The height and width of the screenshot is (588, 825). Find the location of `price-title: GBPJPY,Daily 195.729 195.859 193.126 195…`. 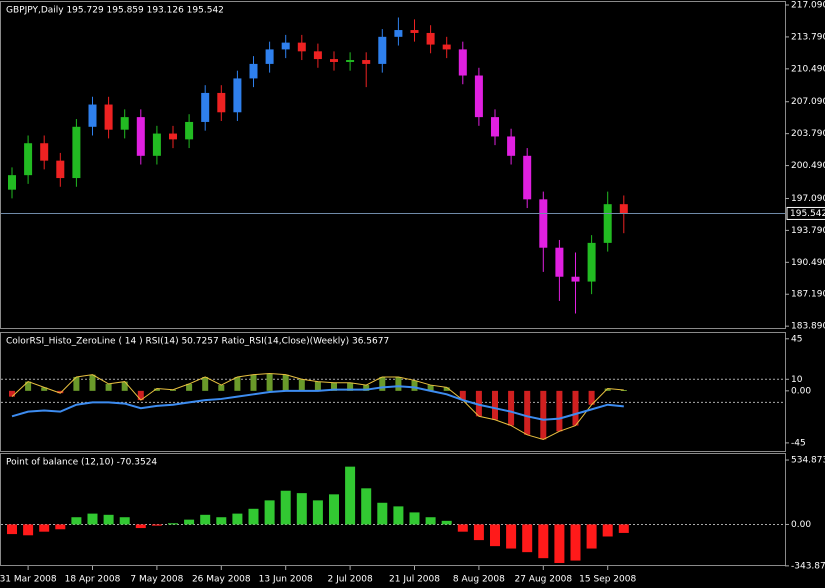

price-title: GBPJPY,Daily 195.729 195.859 193.126 195… is located at coordinates (115, 11).